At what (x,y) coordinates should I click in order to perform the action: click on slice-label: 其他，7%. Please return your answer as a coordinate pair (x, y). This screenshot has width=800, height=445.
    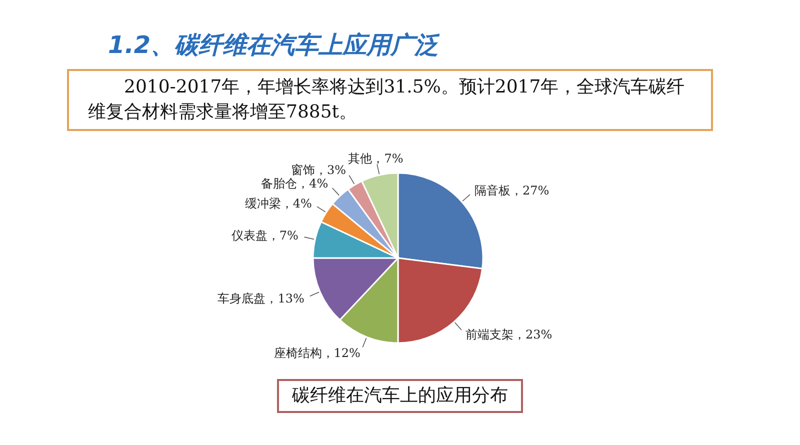
    Looking at the image, I should click on (376, 158).